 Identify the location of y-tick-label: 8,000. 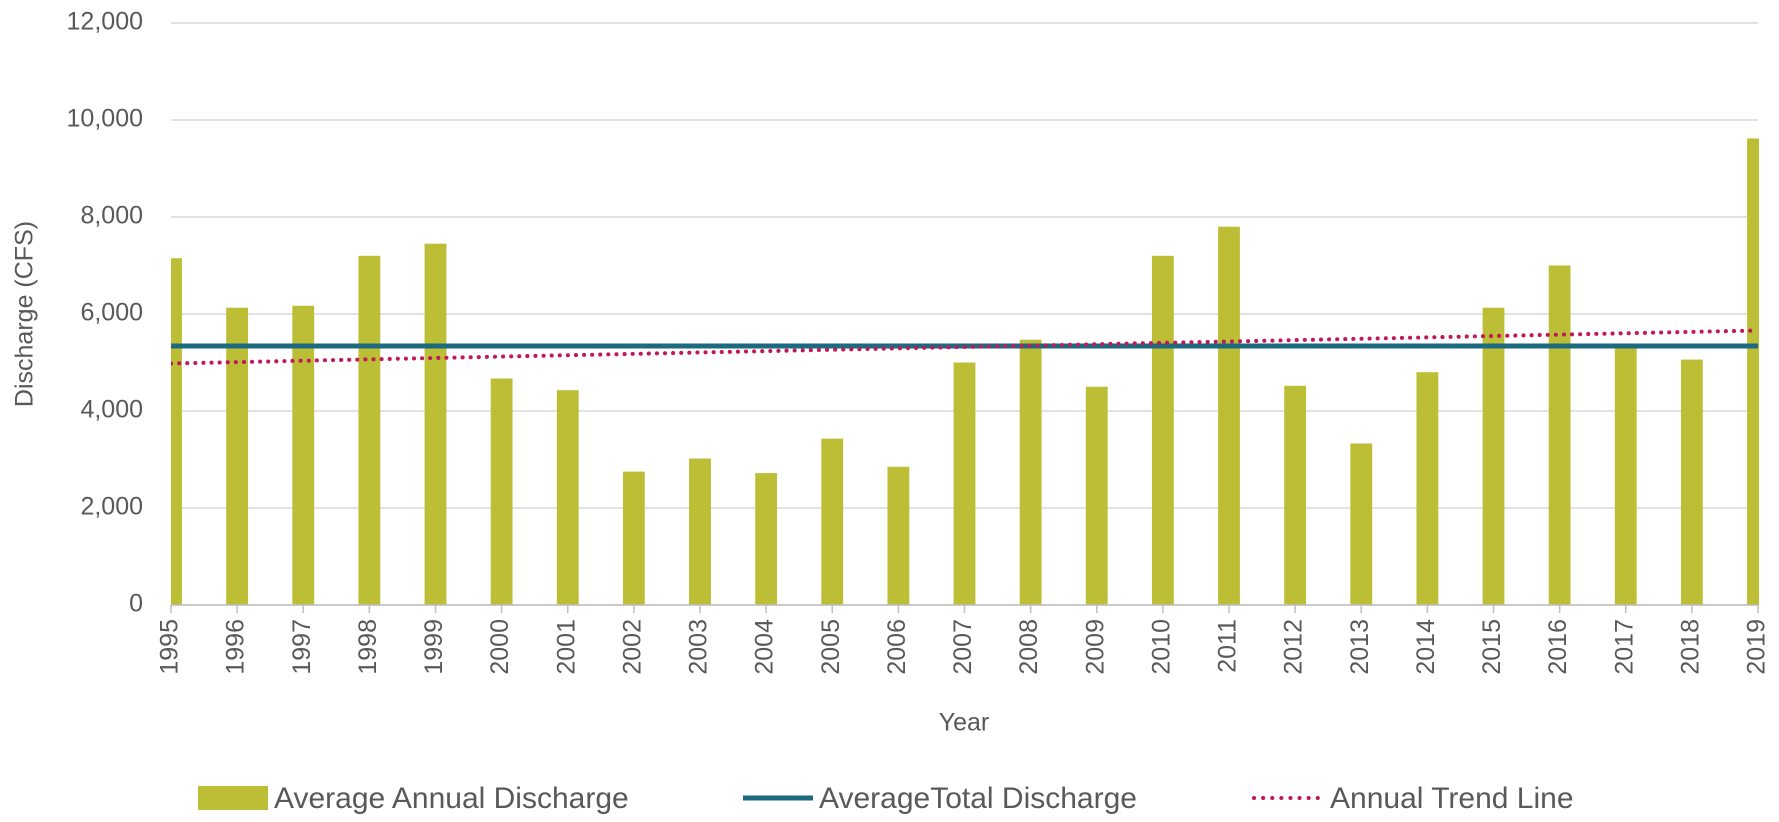
(111, 216).